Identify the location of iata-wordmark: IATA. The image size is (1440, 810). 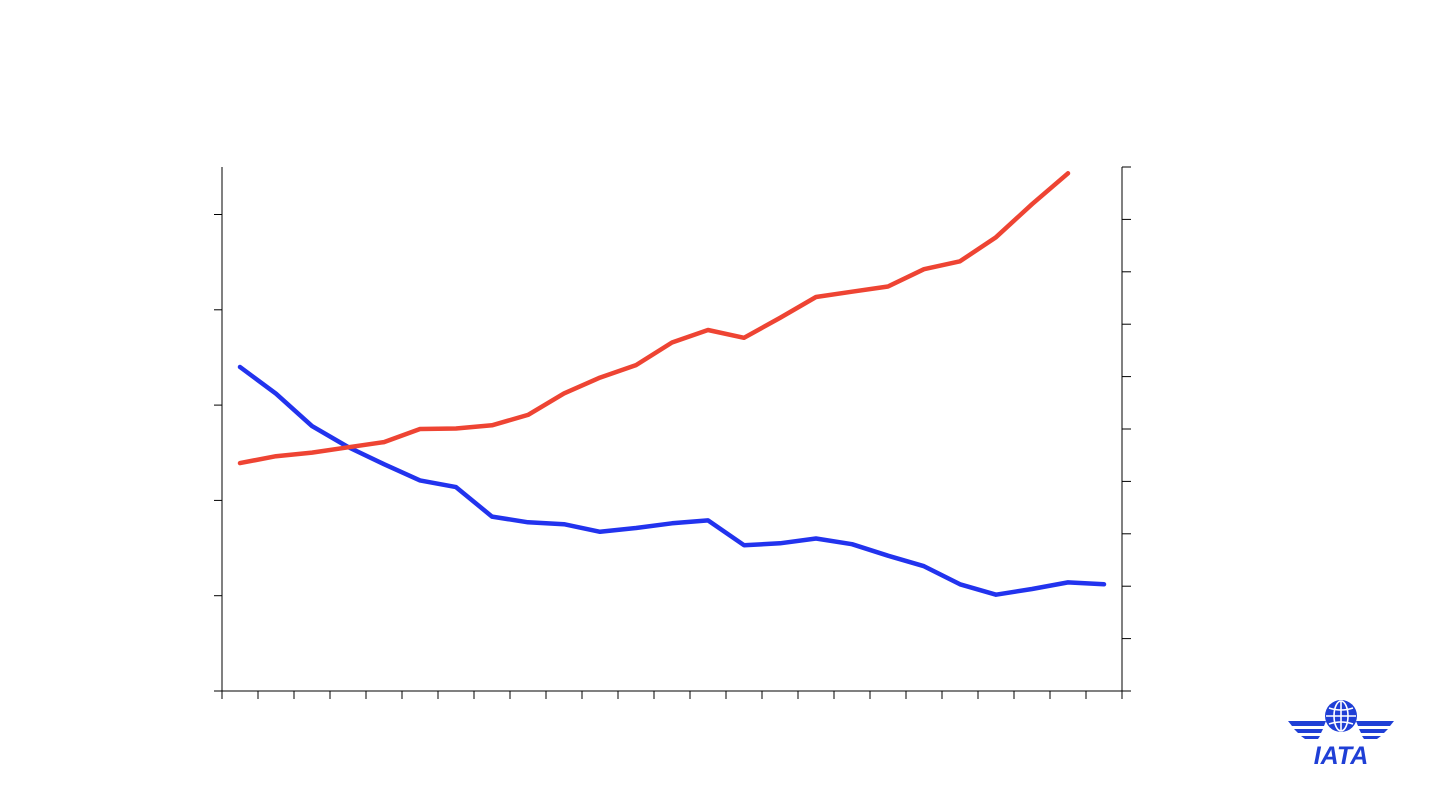
(1341, 755).